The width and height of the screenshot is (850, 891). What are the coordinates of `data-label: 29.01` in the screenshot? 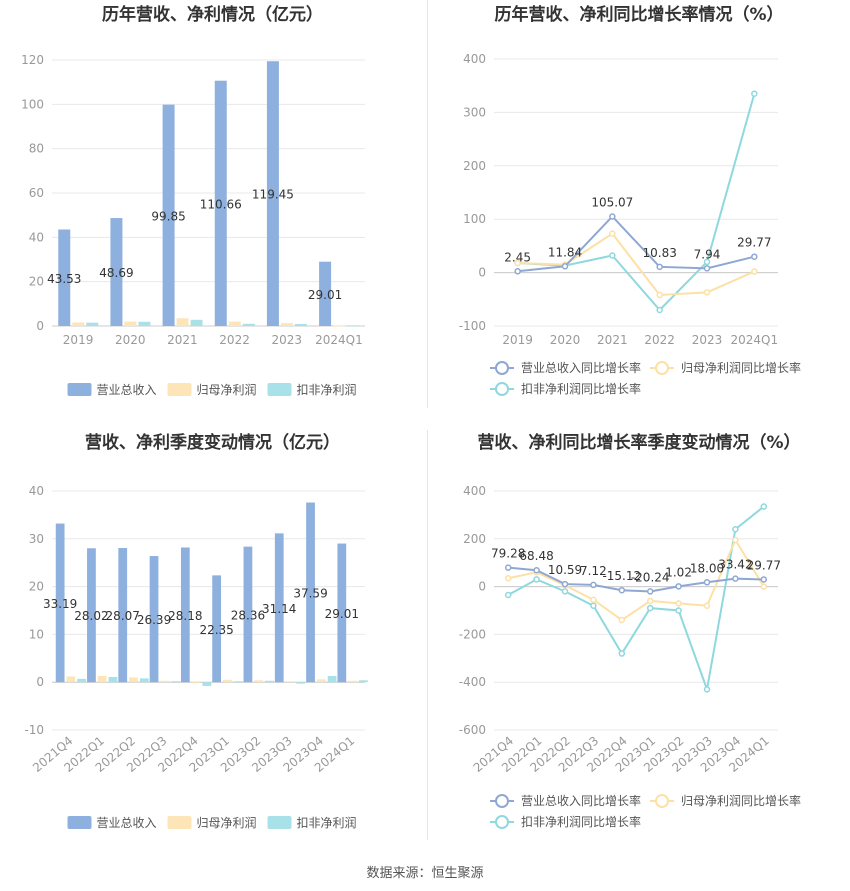 It's located at (342, 614).